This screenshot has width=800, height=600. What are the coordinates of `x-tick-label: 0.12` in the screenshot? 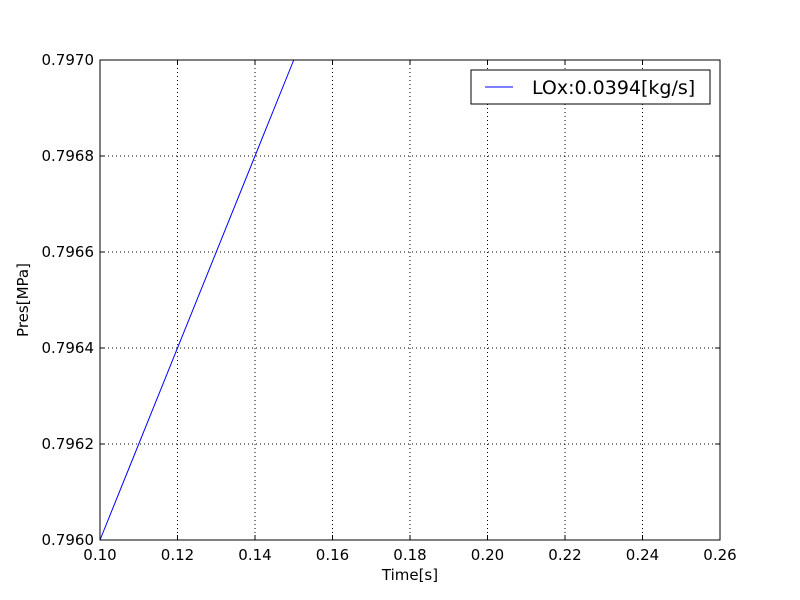 It's located at (177, 555).